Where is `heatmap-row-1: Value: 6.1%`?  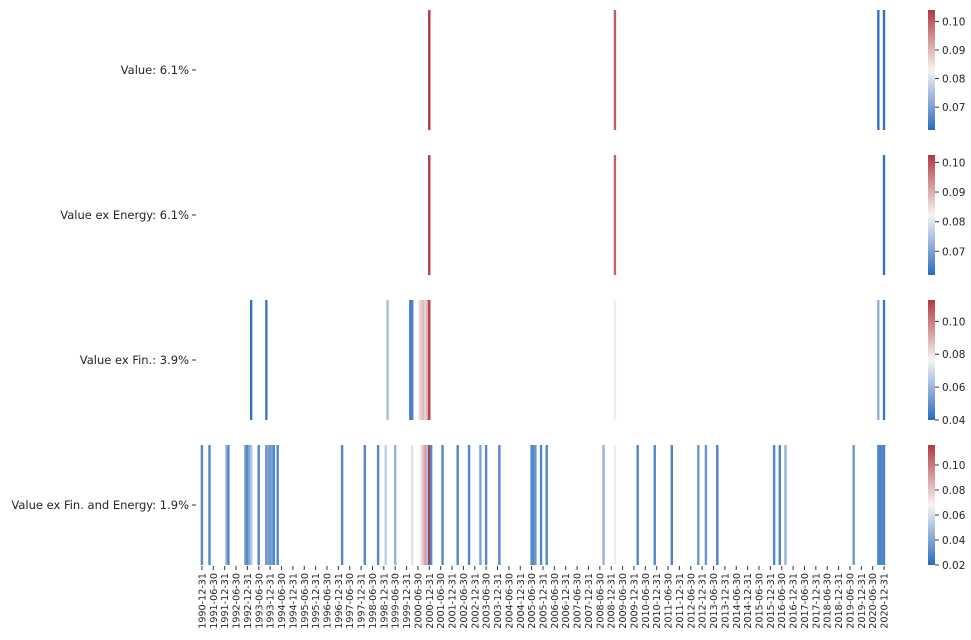 heatmap-row-1: Value: 6.1% is located at coordinates (503, 70).